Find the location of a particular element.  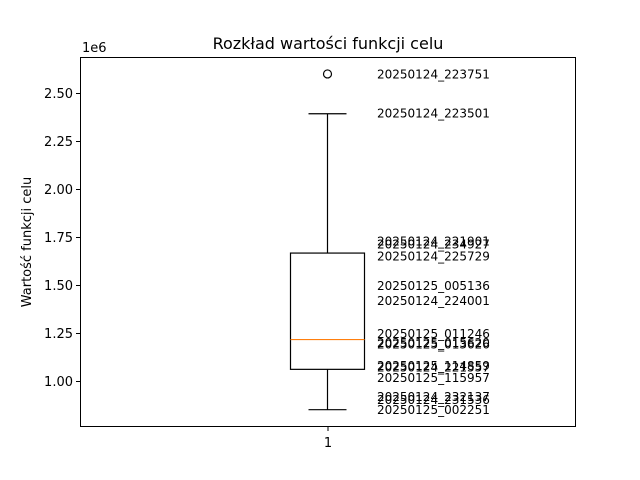

y-axis: 1.00 1.25 1.50 1.75 2.00 2.25 2.50 is located at coordinates (62, 238).